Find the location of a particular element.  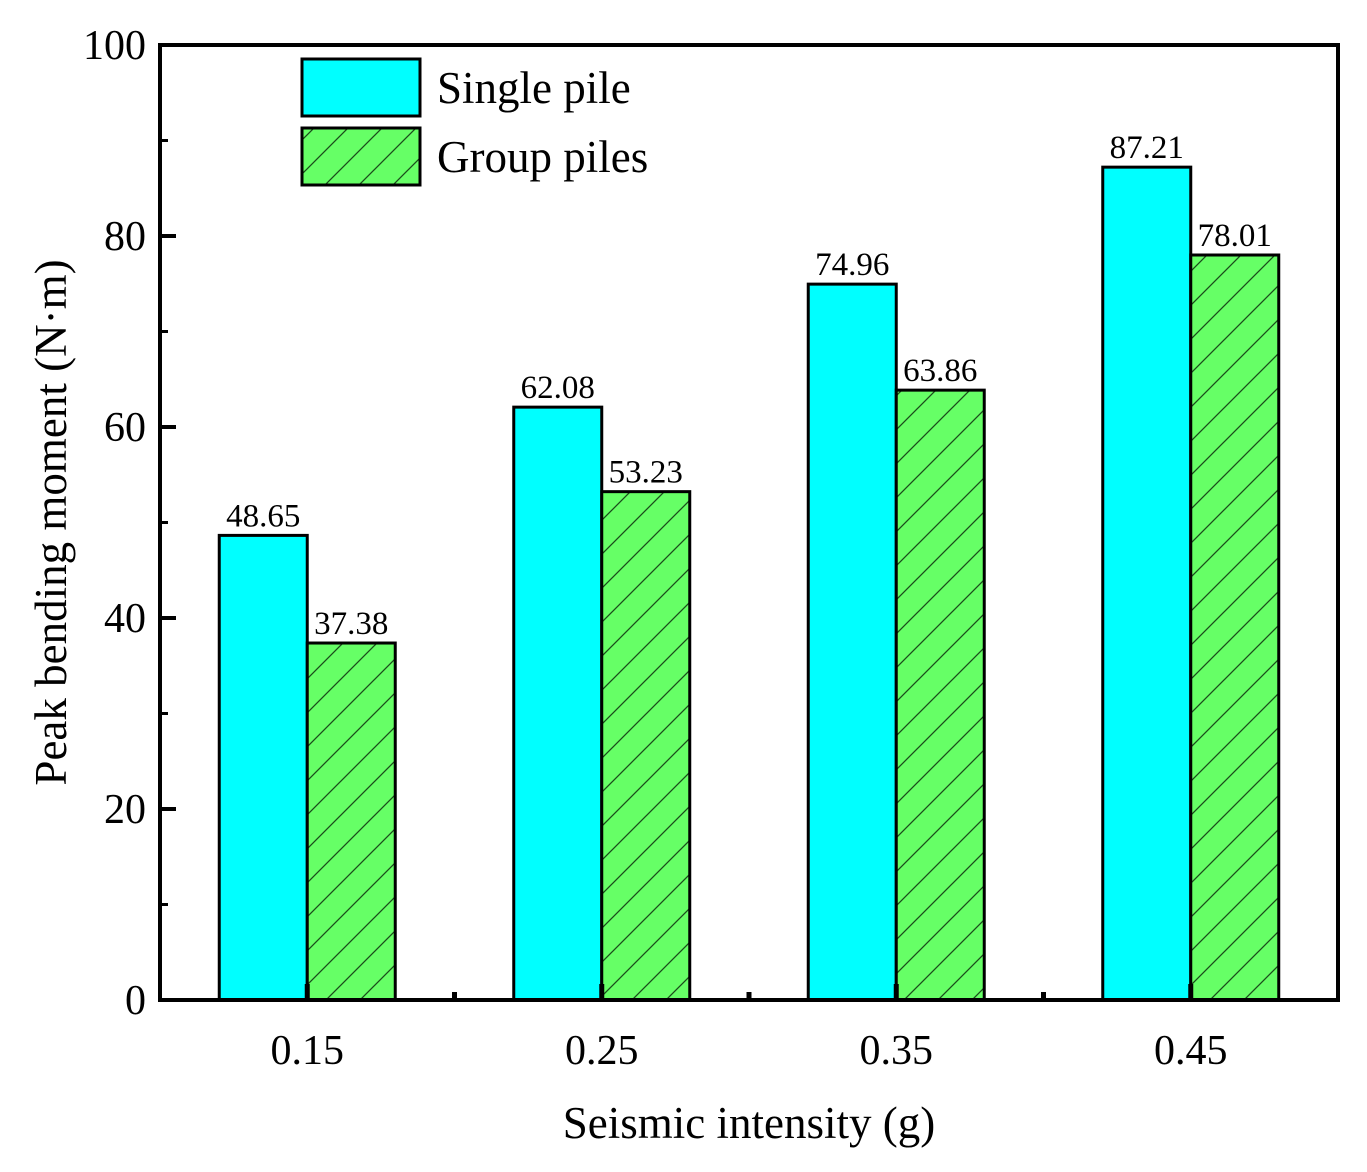

legend-swatch-single-pile is located at coordinates (361, 87).